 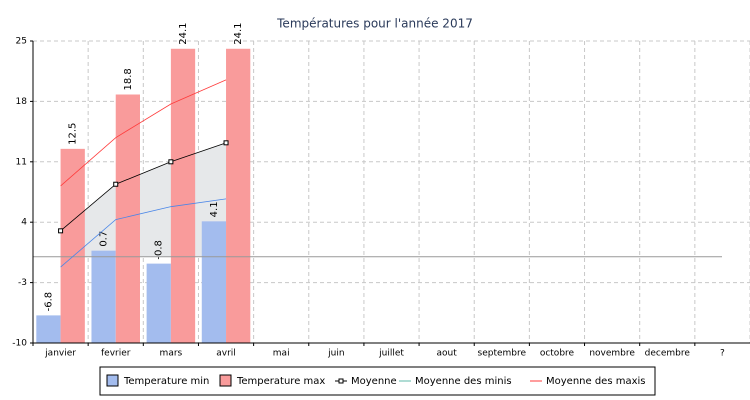 What do you see at coordinates (335, 354) in the screenshot?
I see `x-tick-label: juin` at bounding box center [335, 354].